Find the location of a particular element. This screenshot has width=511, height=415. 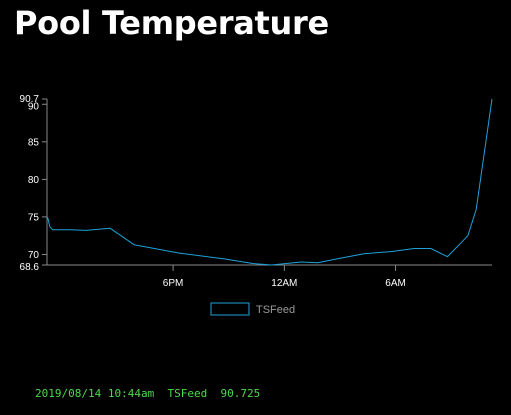

y-tick-label: 90 is located at coordinates (34, 106).